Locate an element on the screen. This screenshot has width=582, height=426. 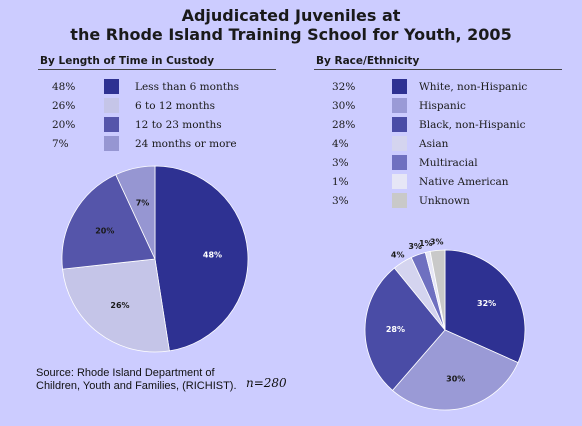
legend-label: 24 months or more is located at coordinates (186, 143).